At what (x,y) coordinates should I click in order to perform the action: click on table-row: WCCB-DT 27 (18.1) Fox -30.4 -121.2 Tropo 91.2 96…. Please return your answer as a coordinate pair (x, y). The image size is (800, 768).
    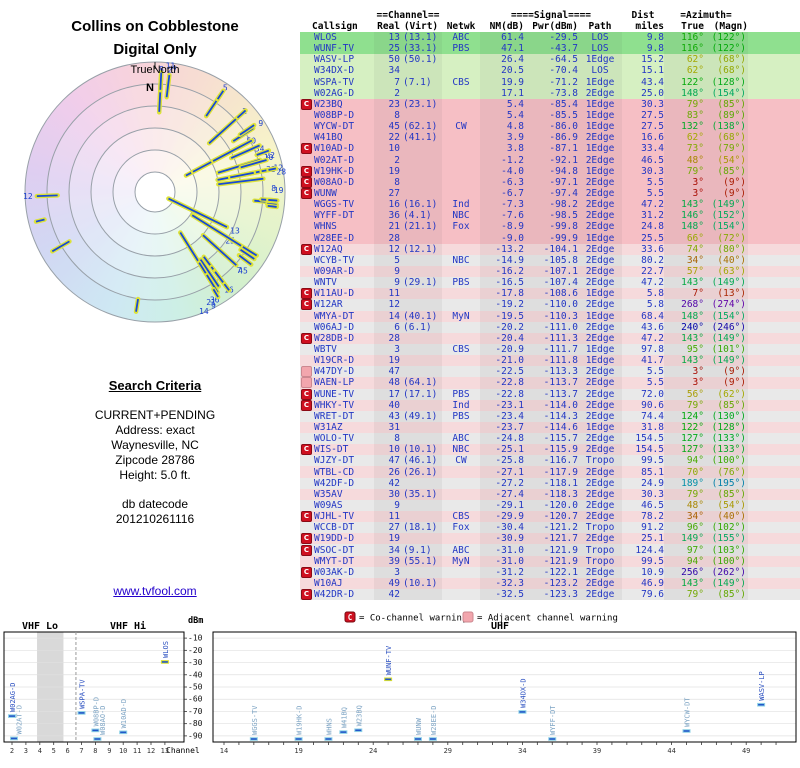
    Looking at the image, I should click on (550, 528).